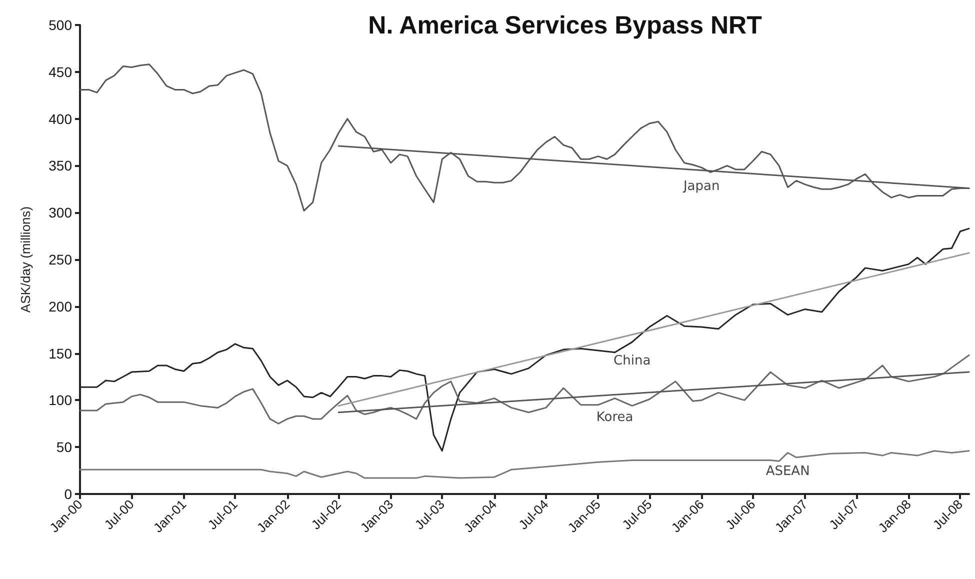  I want to click on y-tick-label: 250, so click(60, 260).